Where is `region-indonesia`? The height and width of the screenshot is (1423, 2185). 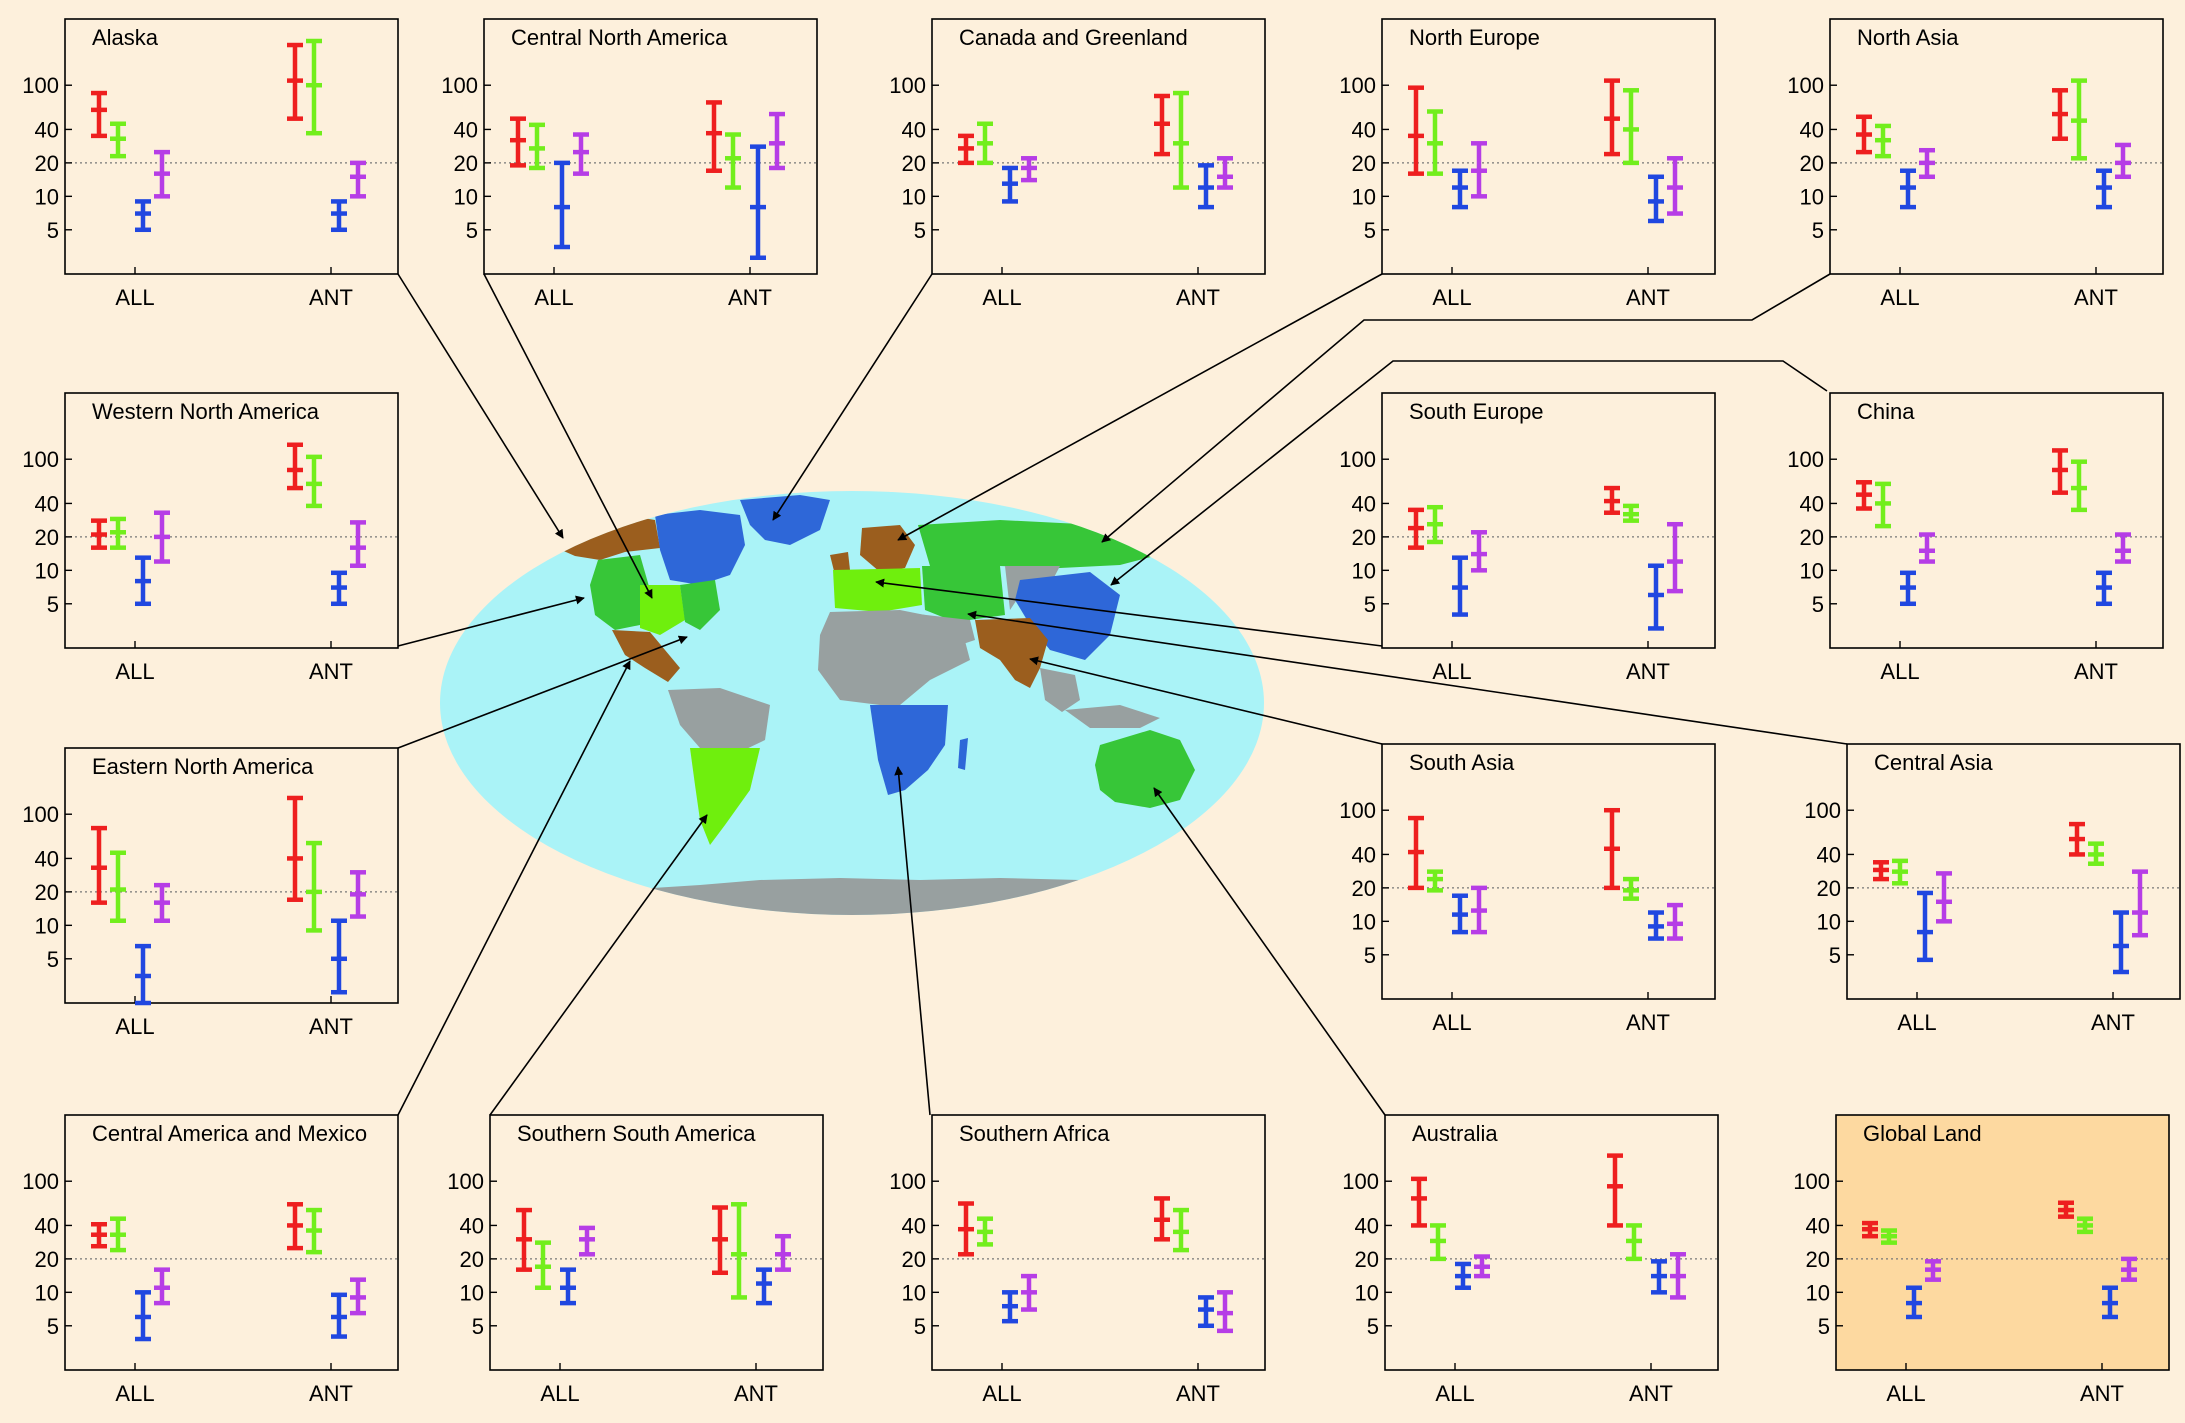
region-indonesia is located at coordinates (1112, 716).